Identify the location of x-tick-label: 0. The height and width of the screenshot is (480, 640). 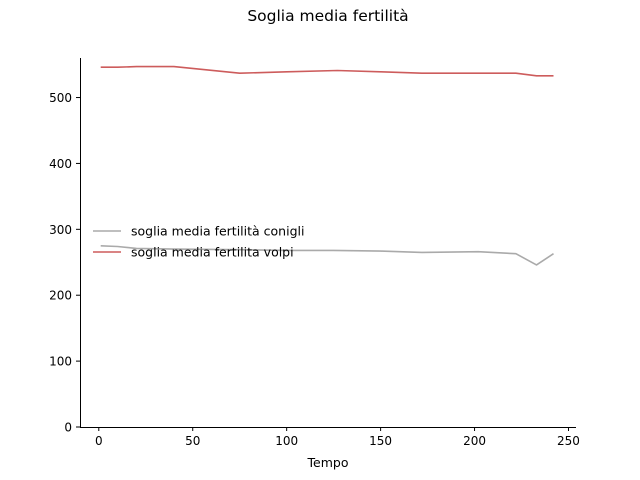
(99, 441).